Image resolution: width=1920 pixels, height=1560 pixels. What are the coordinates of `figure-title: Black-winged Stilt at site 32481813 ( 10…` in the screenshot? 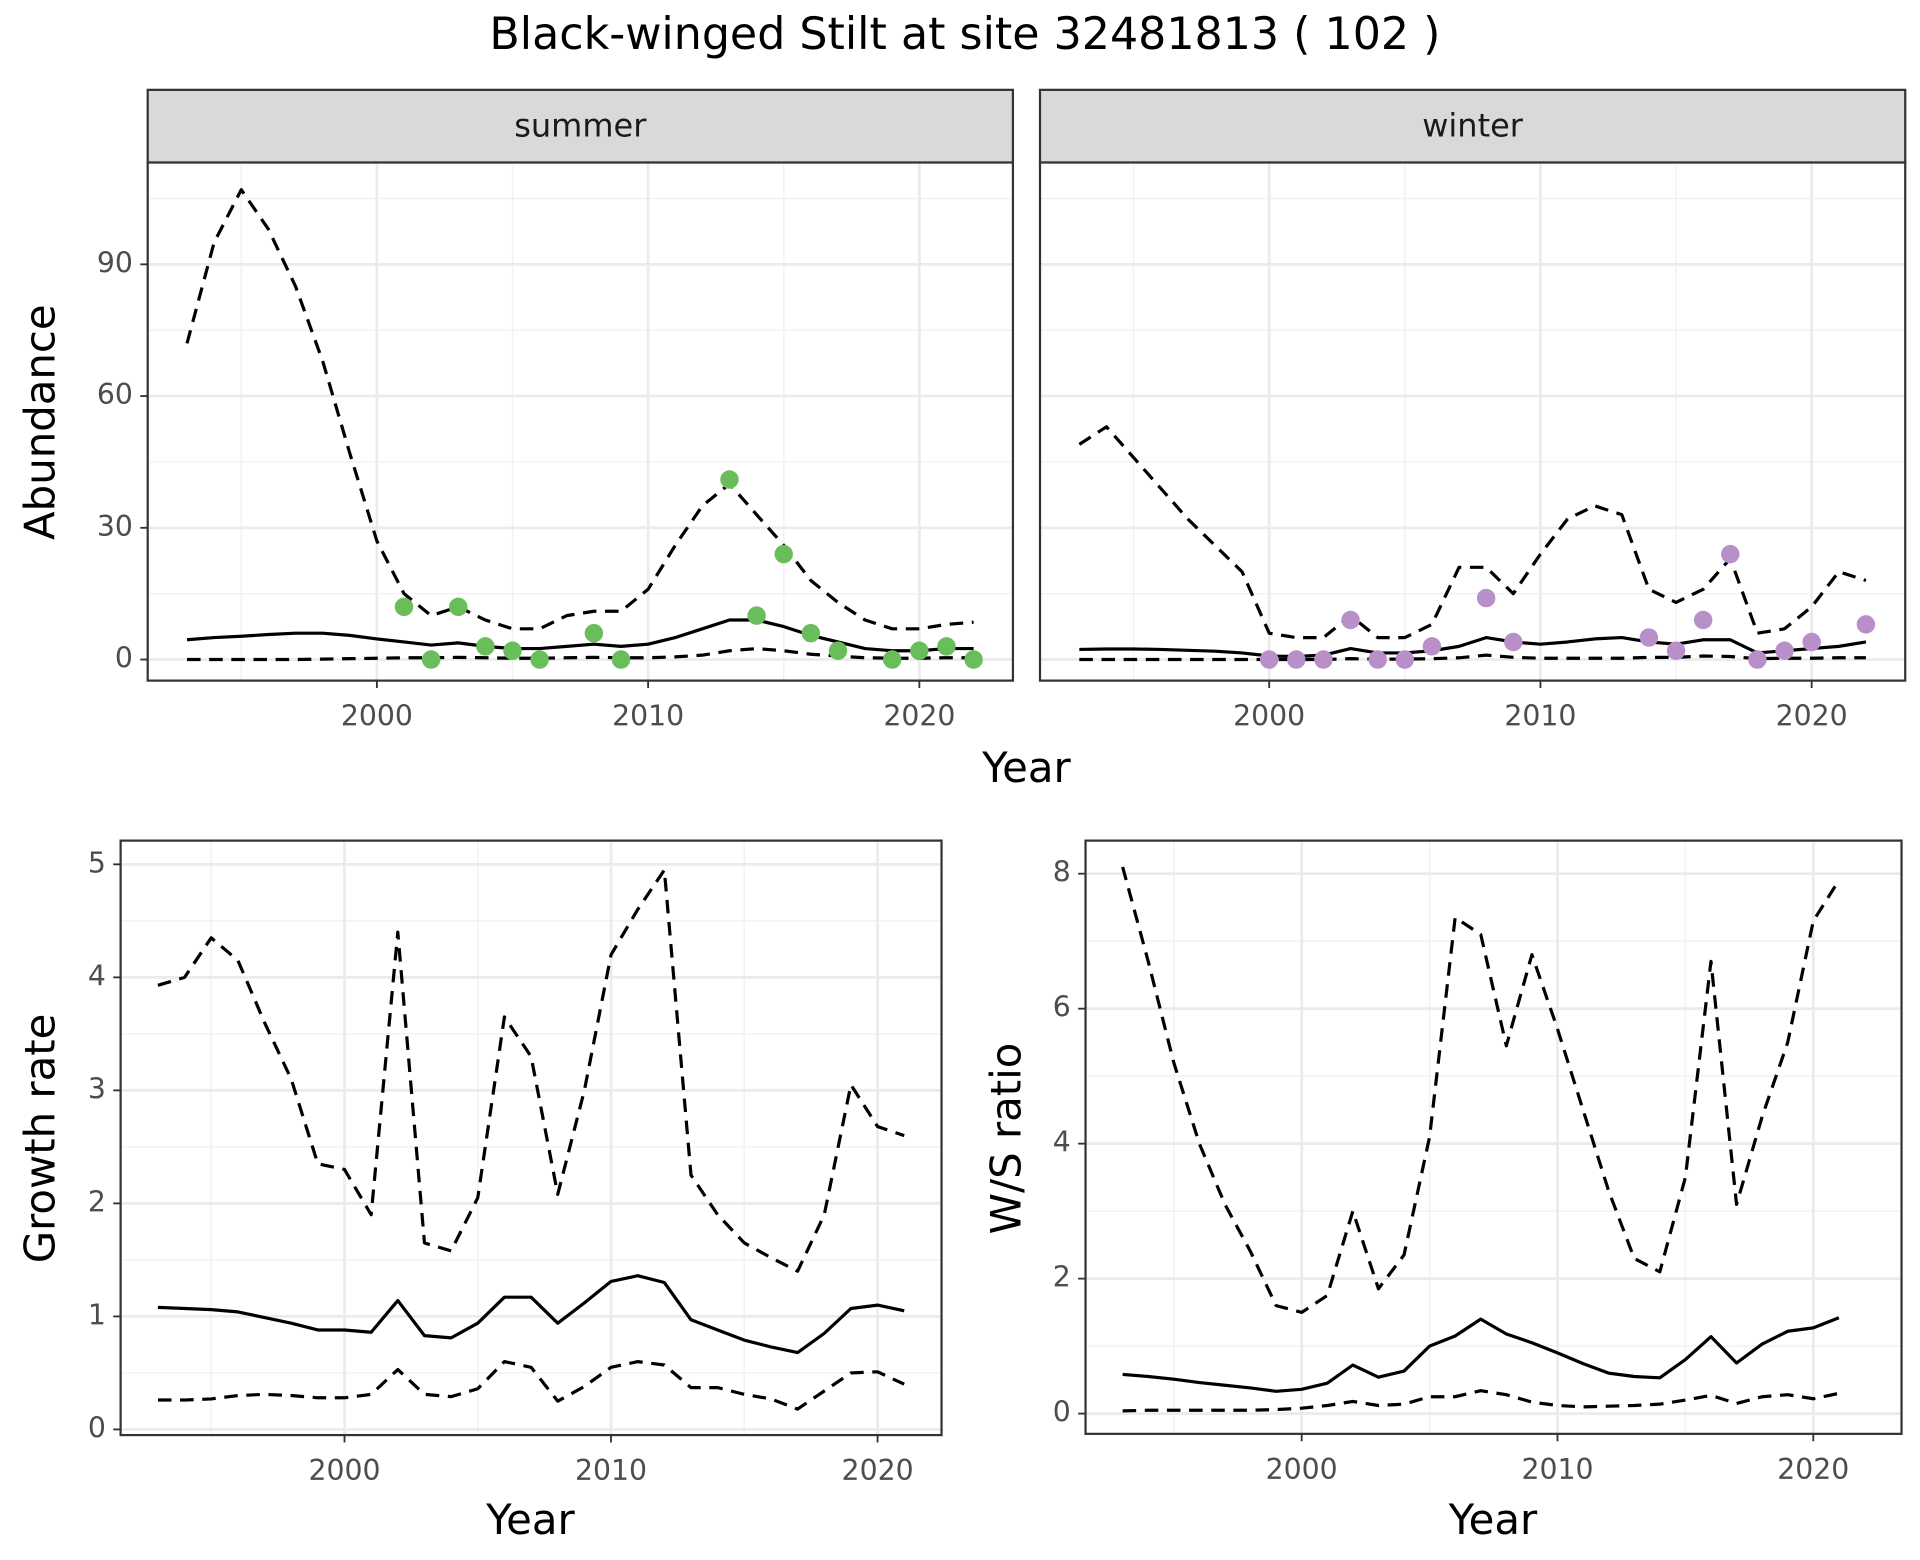 It's located at (964, 34).